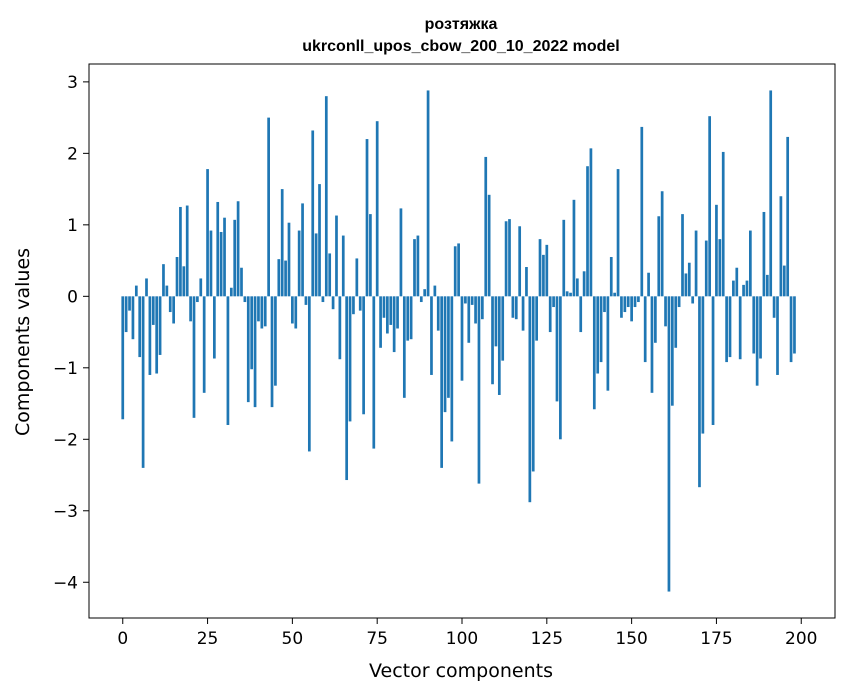 The image size is (847, 696). Describe the element at coordinates (547, 639) in the screenshot. I see `x-tick-label: 125` at that location.